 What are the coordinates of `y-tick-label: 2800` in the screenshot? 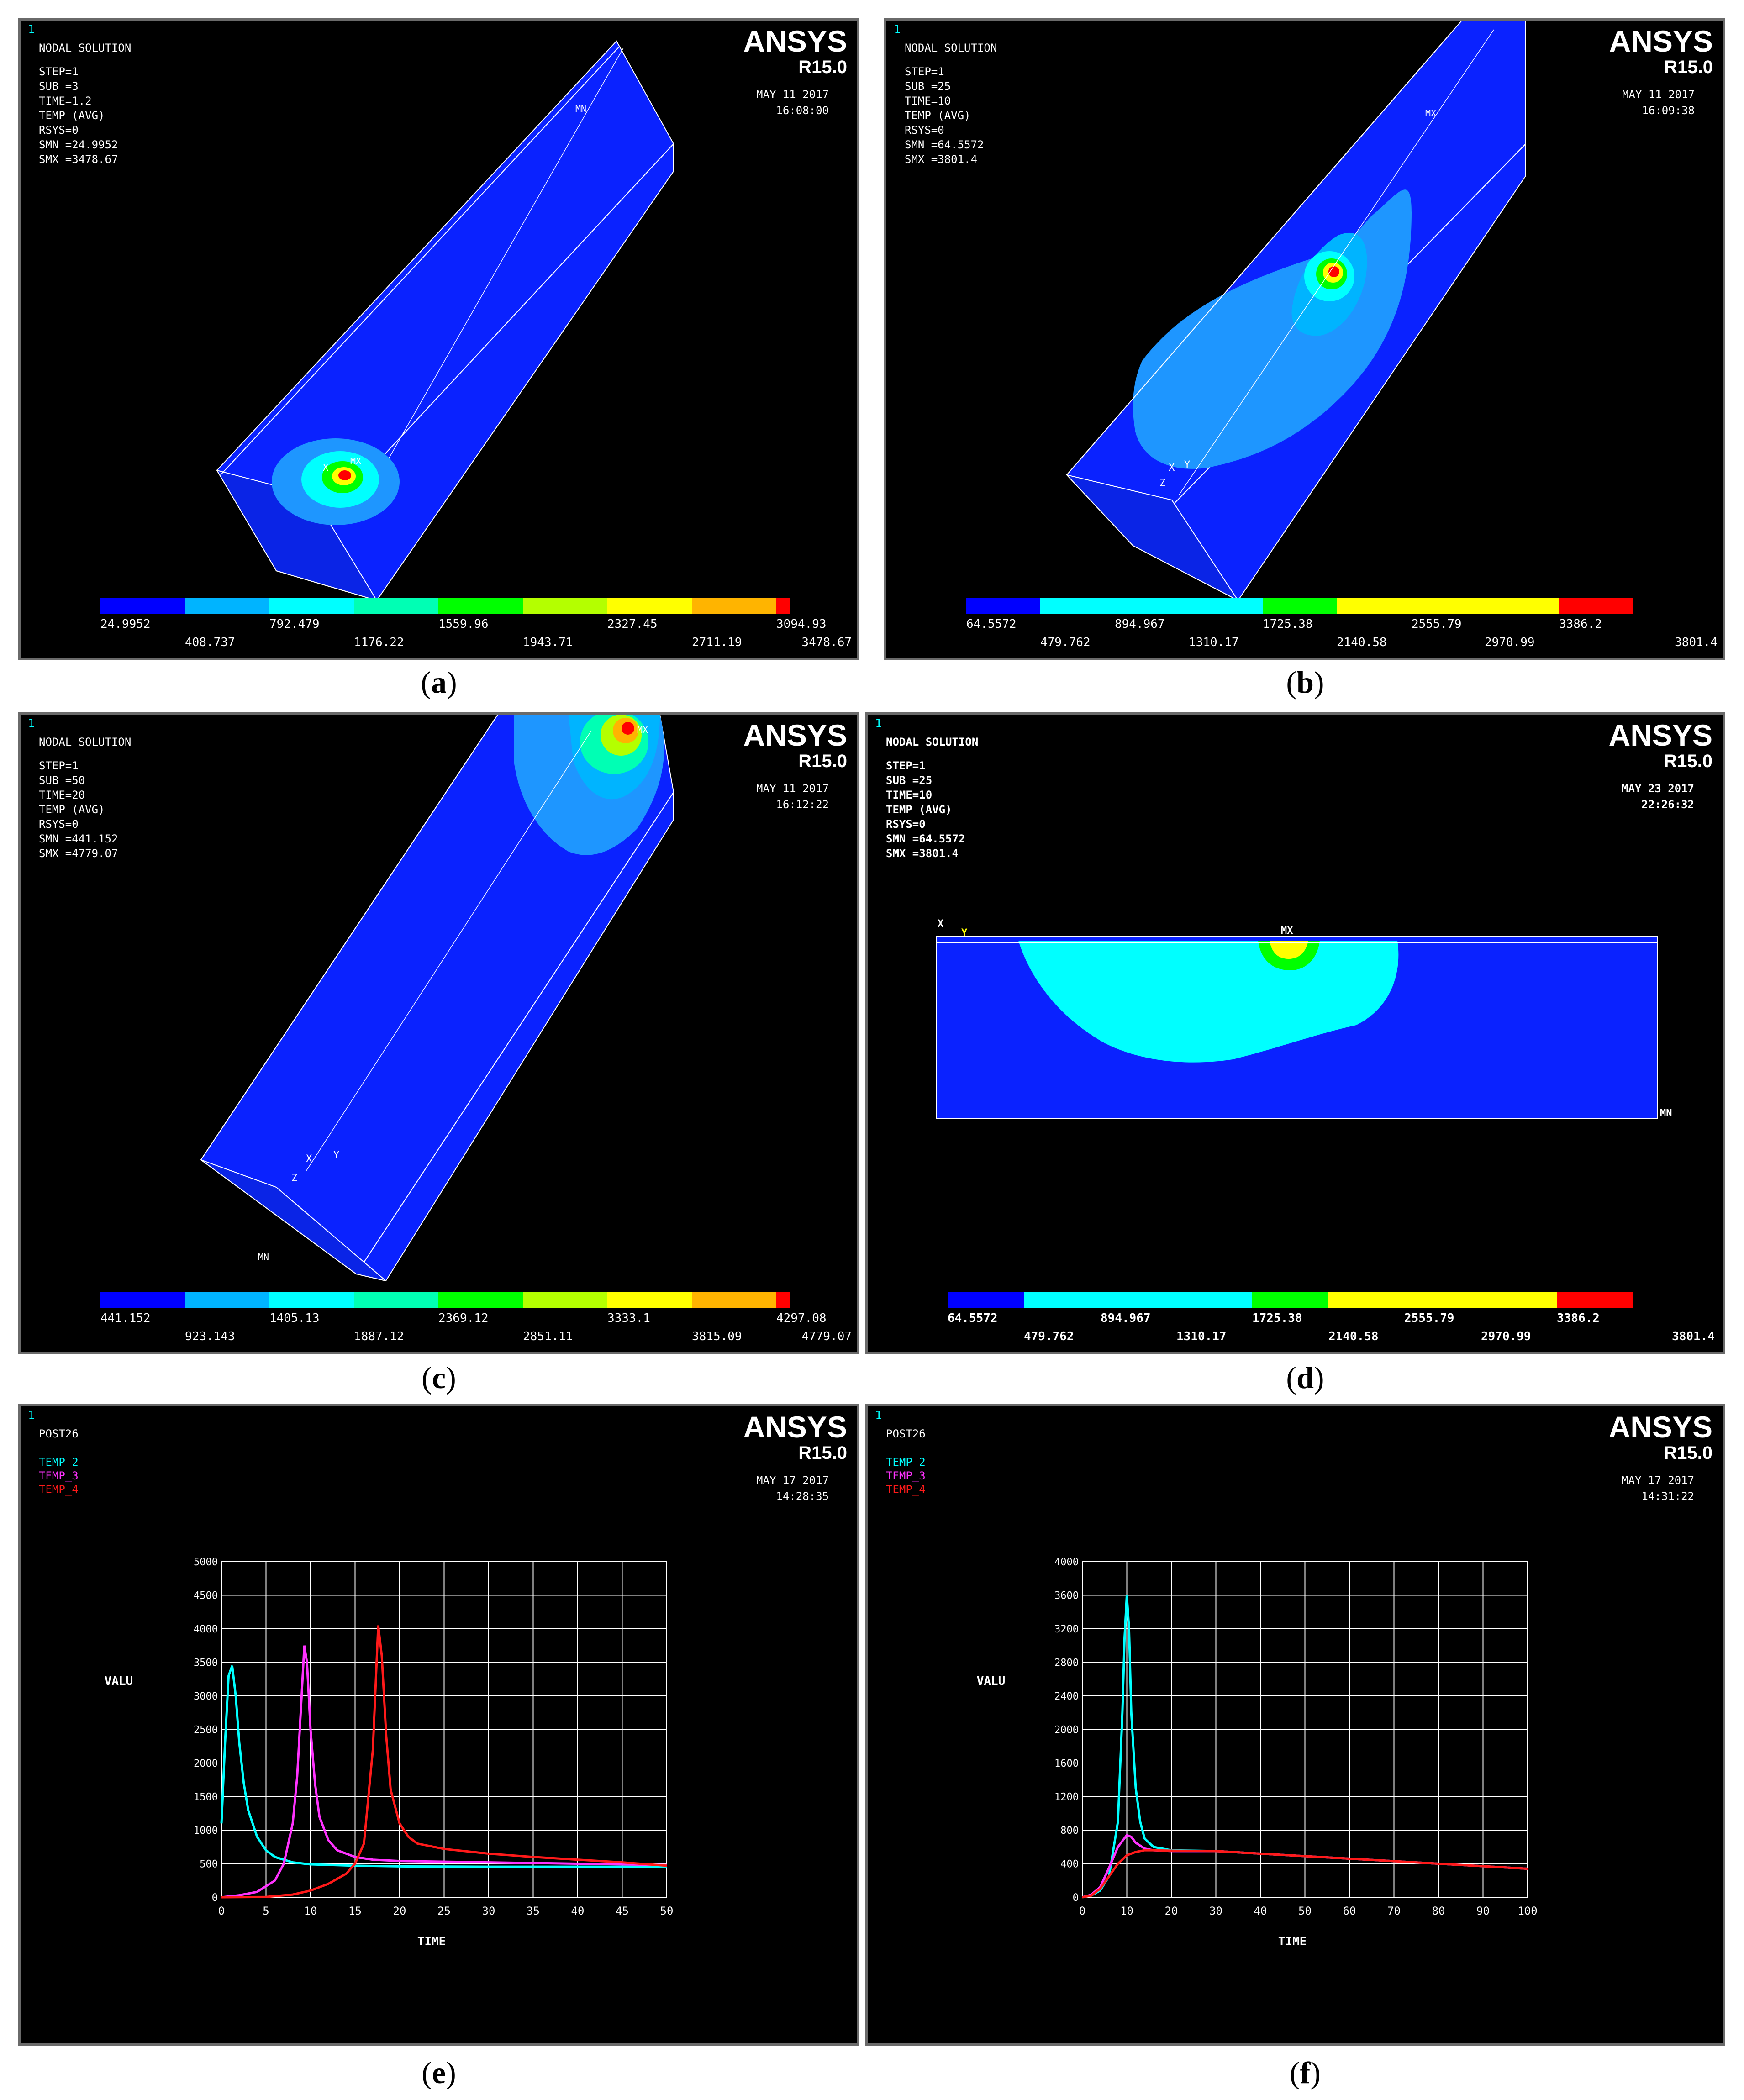 It's located at (1066, 1663).